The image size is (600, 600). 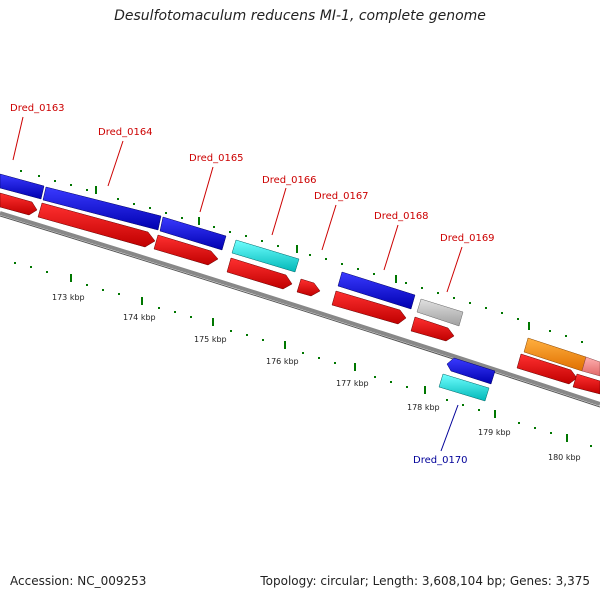 I want to click on gene-label-0166: Dred_0166, so click(x=289, y=180).